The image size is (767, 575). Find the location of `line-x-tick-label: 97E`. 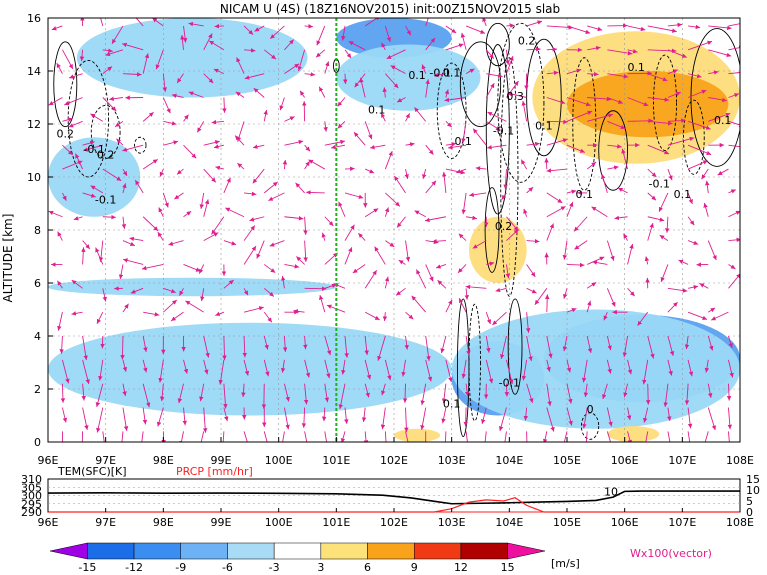

line-x-tick-label: 97E is located at coordinates (105, 522).